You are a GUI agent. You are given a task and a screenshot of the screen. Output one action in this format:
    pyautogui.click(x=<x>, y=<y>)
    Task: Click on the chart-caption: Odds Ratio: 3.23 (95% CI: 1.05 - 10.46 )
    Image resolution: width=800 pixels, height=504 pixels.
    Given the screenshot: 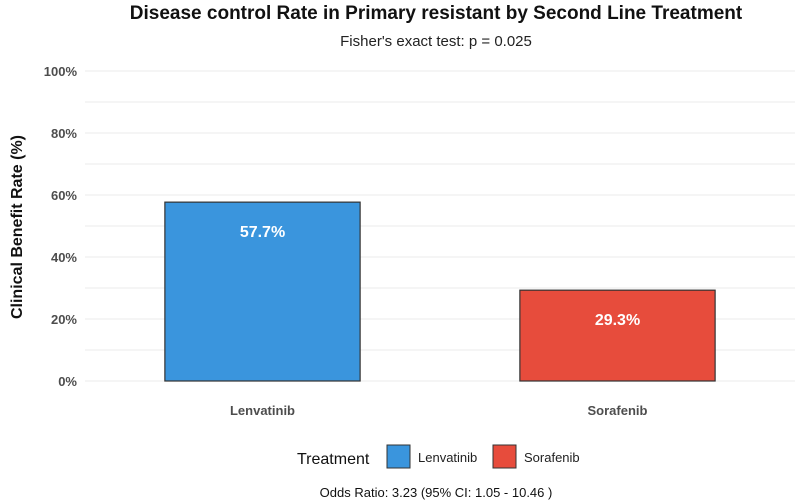 What is the action you would take?
    pyautogui.click(x=436, y=492)
    